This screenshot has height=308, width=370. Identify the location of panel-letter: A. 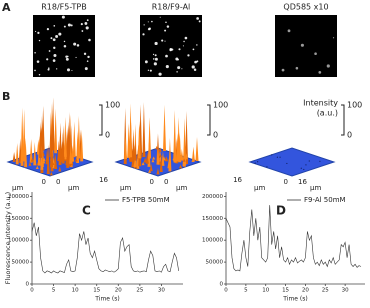
(6, 7).